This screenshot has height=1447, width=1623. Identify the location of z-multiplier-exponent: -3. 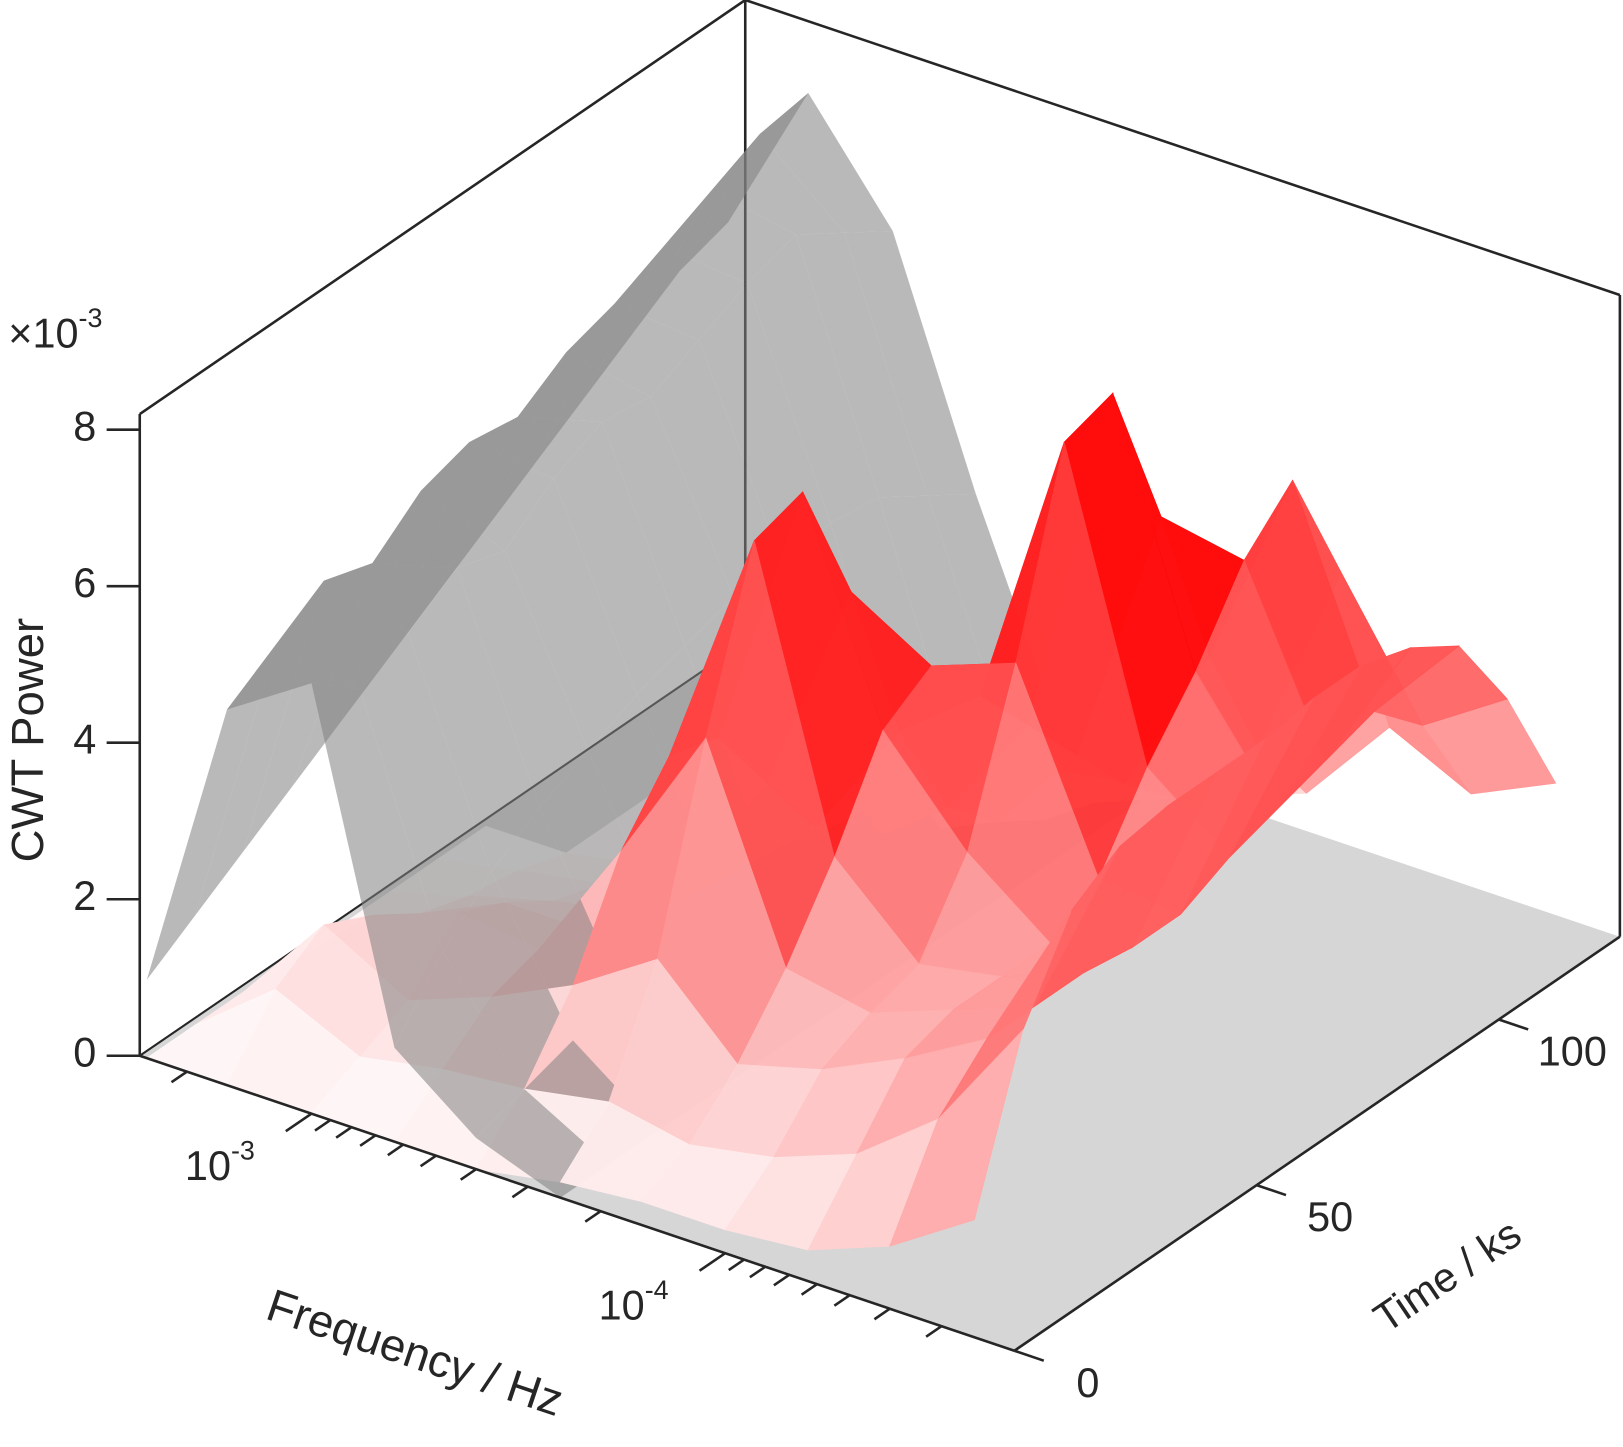
(91, 318).